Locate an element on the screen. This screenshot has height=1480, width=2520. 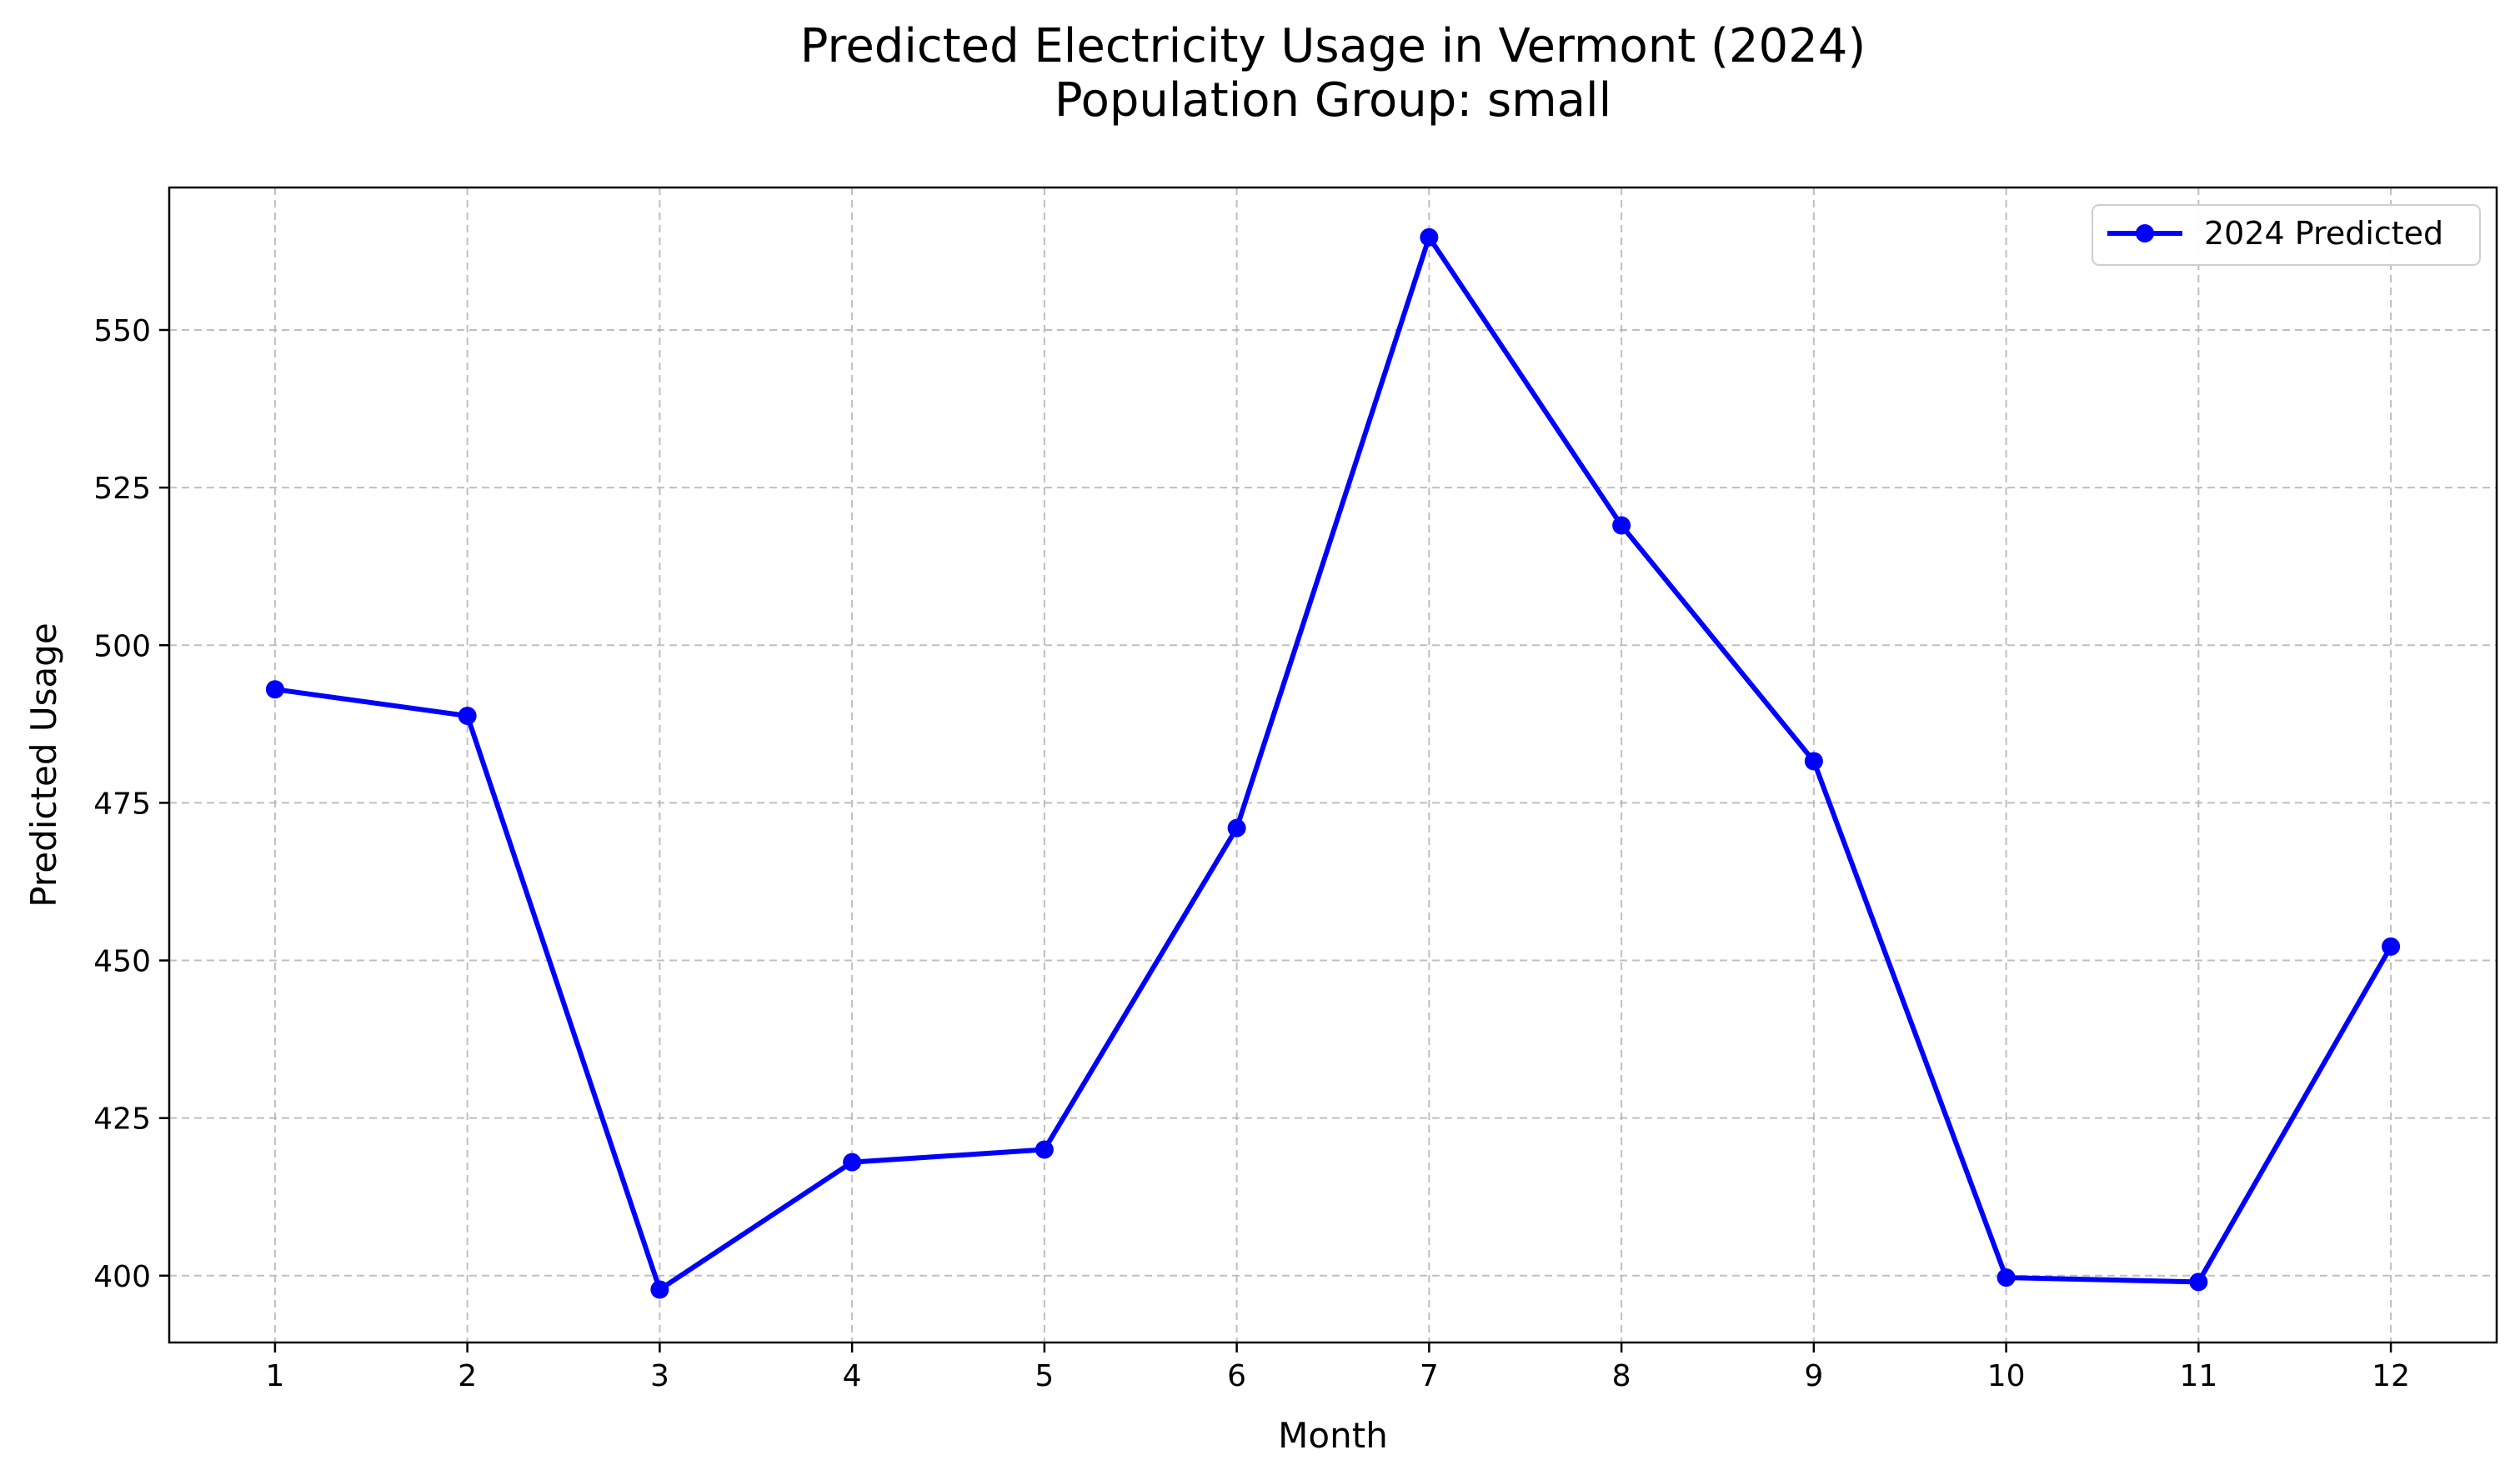
x-tick-label: 10 is located at coordinates (2006, 1376).